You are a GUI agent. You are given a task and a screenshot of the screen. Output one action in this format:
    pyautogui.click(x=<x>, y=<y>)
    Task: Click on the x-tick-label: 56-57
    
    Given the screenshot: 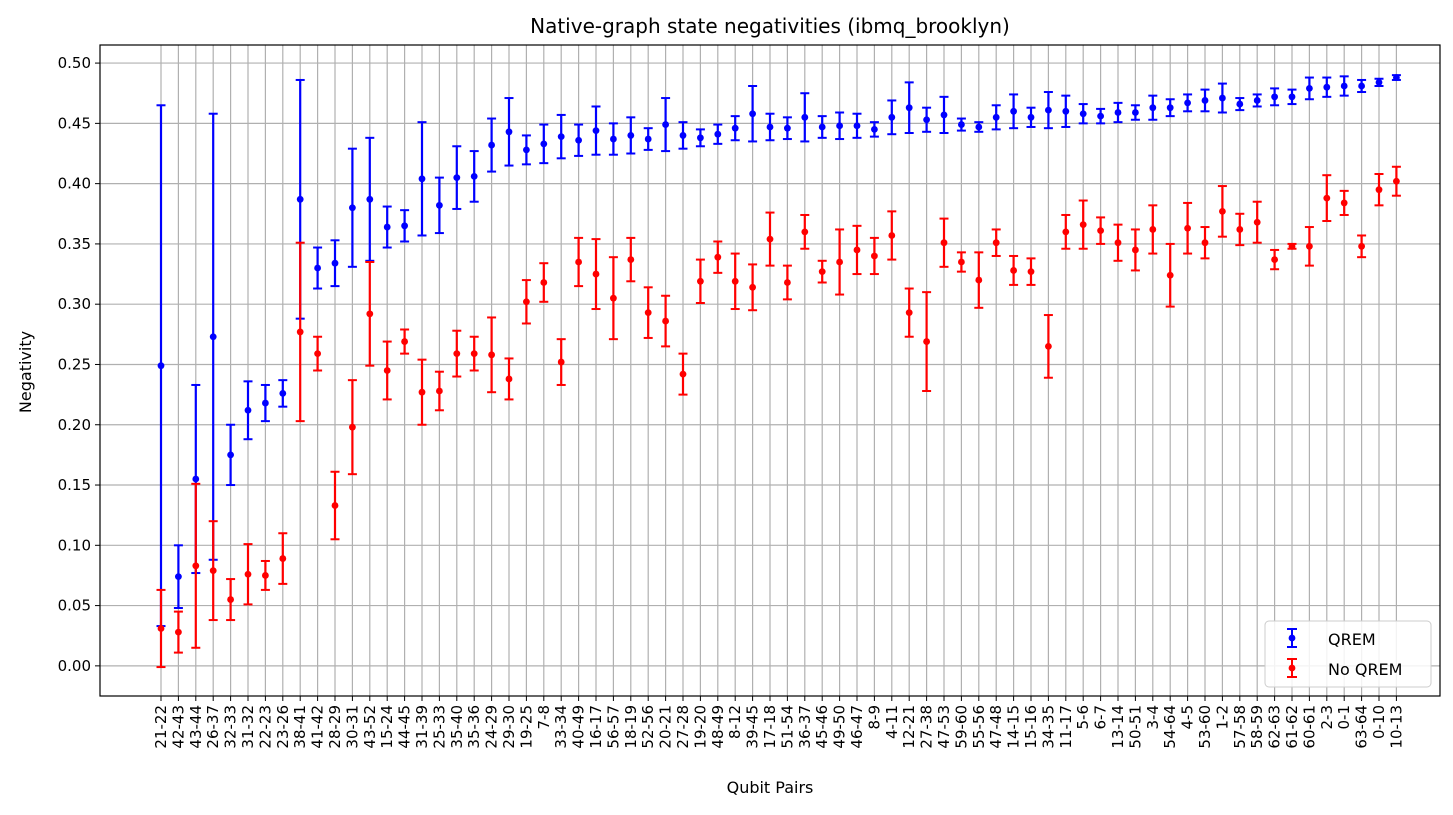 What is the action you would take?
    pyautogui.click(x=613, y=727)
    